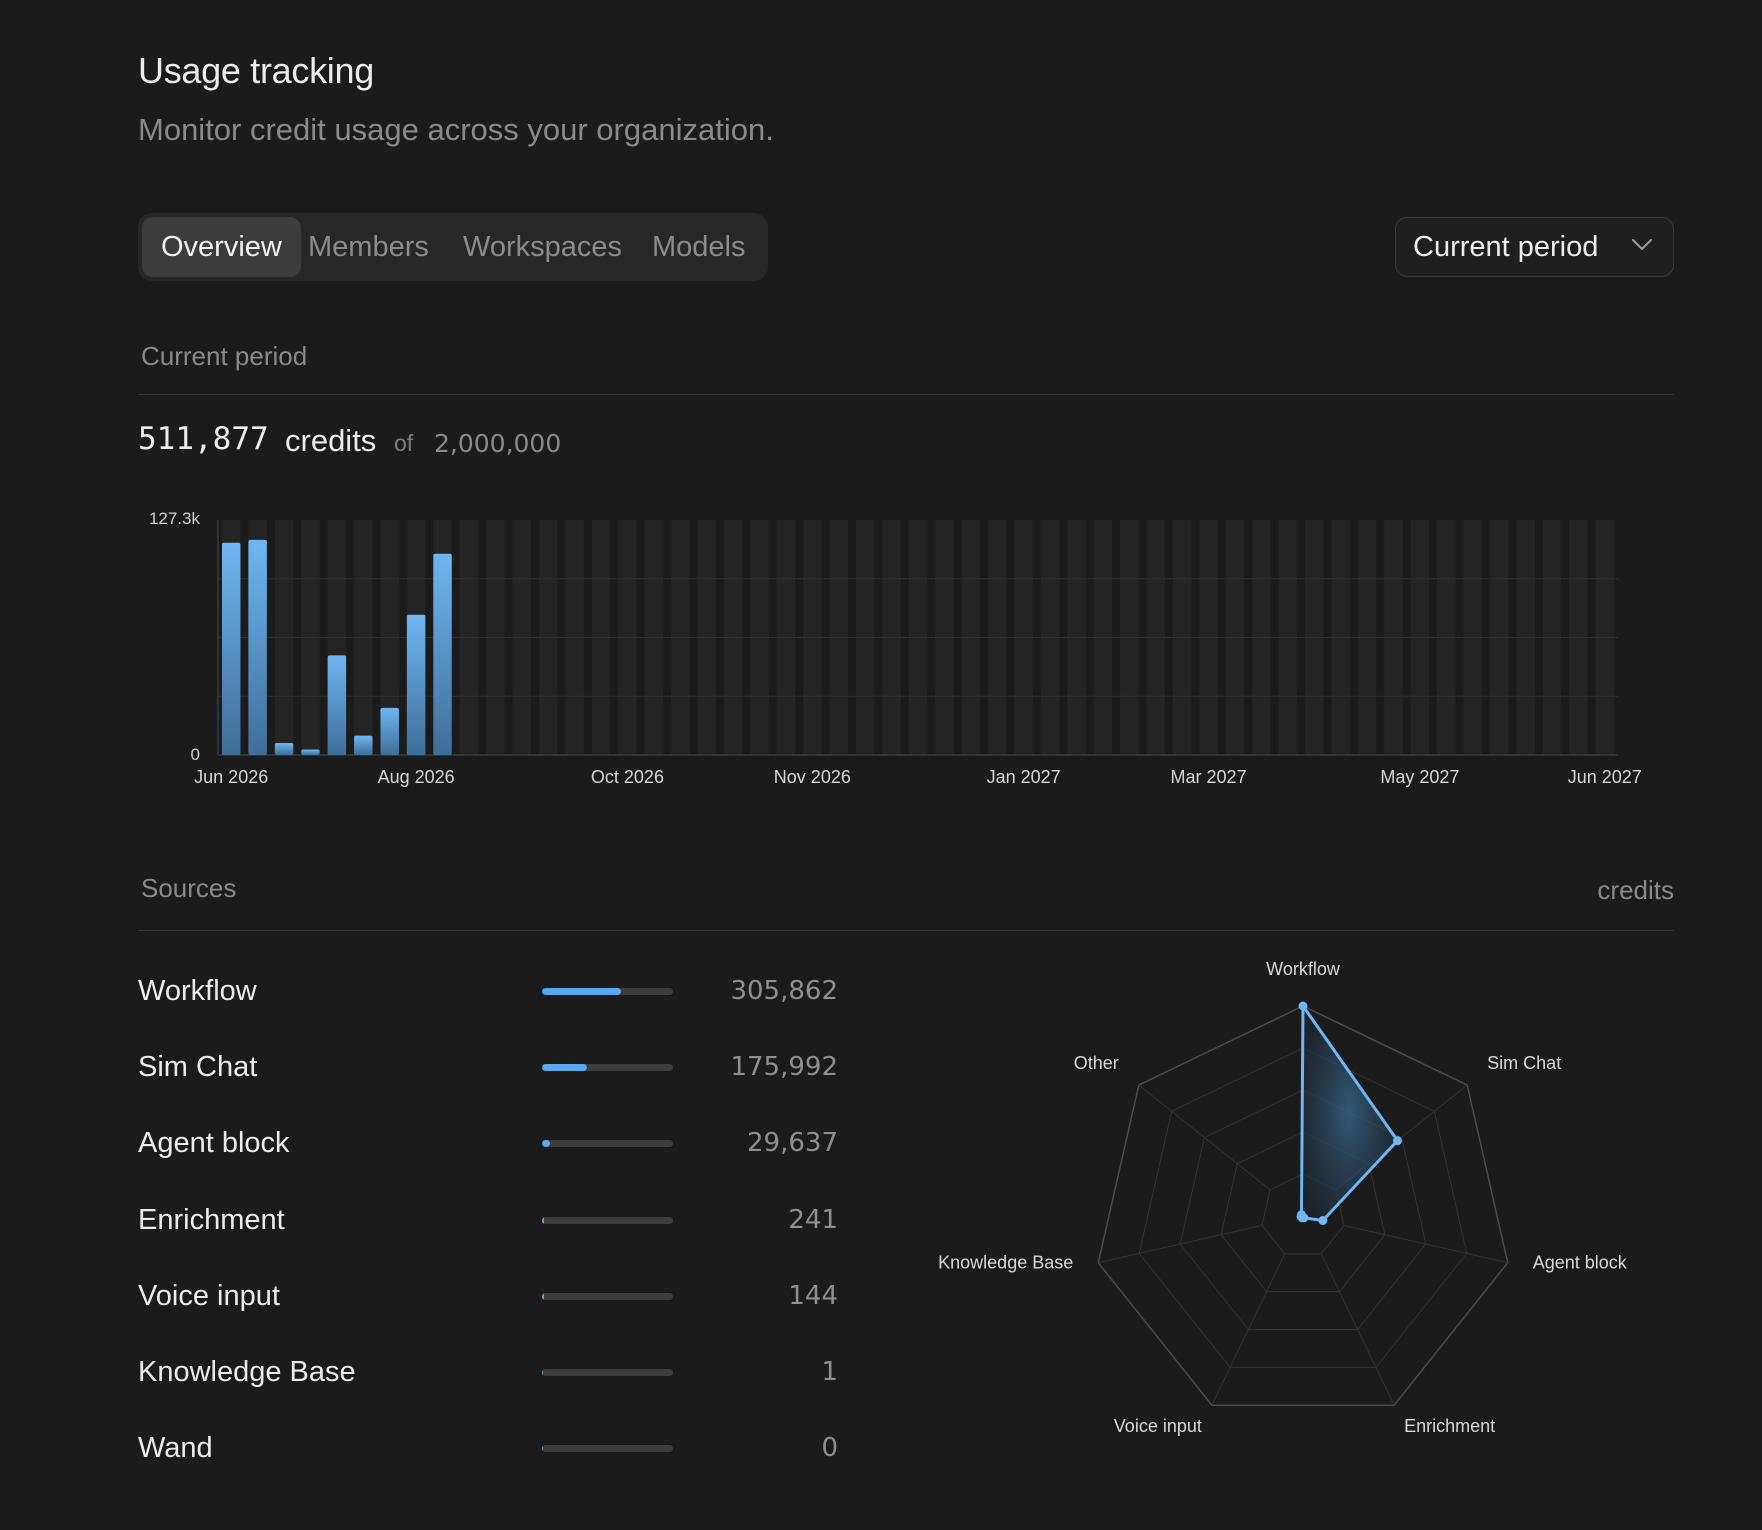 This screenshot has height=1530, width=1762. Describe the element at coordinates (792, 1143) in the screenshot. I see `source-value: 29,637` at that location.